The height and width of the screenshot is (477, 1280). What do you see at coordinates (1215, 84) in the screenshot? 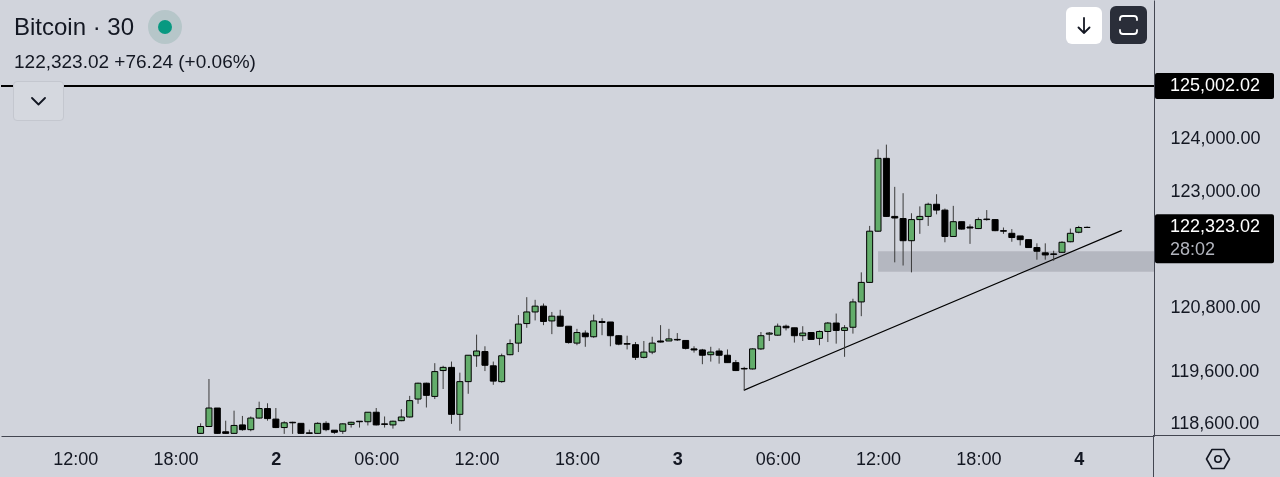
I see `ref-line-label: 125,002.02` at bounding box center [1215, 84].